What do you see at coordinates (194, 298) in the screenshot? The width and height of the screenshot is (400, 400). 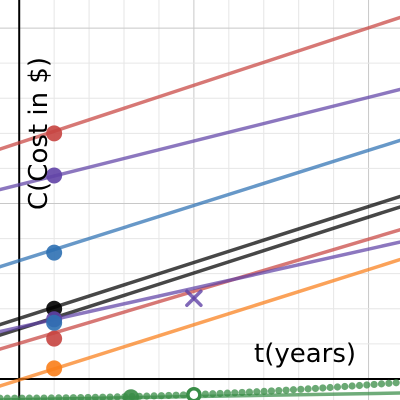 I see `cross-point` at bounding box center [194, 298].